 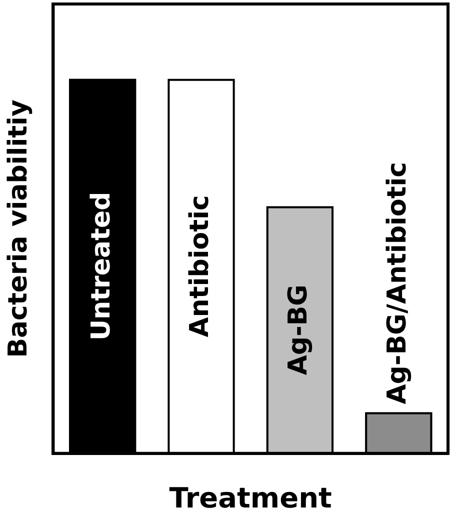 What do you see at coordinates (18, 229) in the screenshot?
I see `y-axis-title: Bacteria viabilitiy` at bounding box center [18, 229].